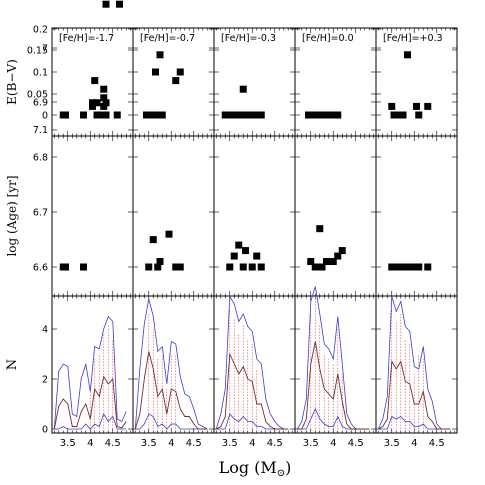 This screenshot has height=485, width=485. Describe the element at coordinates (248, 38) in the screenshot. I see `panel-title: [Fe/H]=-0.3` at that location.